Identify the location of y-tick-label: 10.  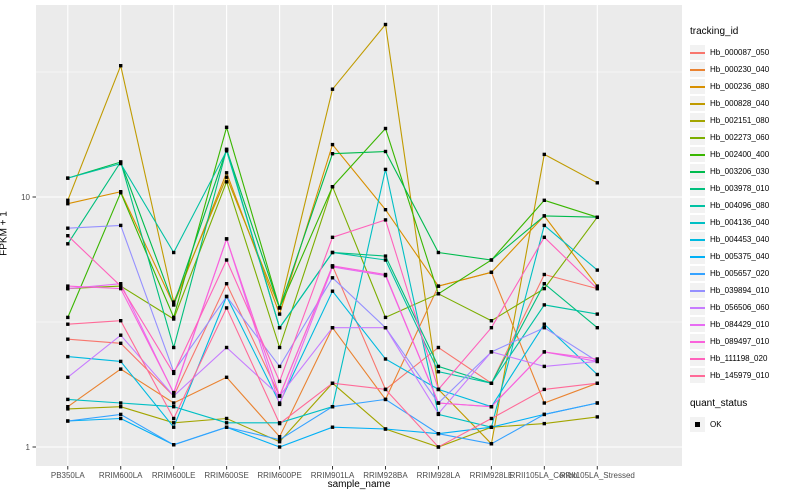
(25, 197).